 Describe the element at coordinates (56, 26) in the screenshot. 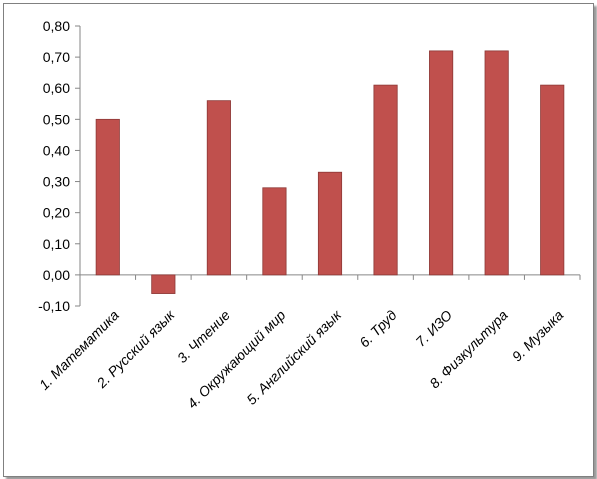

I see `y-tick-label: 0,80` at that location.